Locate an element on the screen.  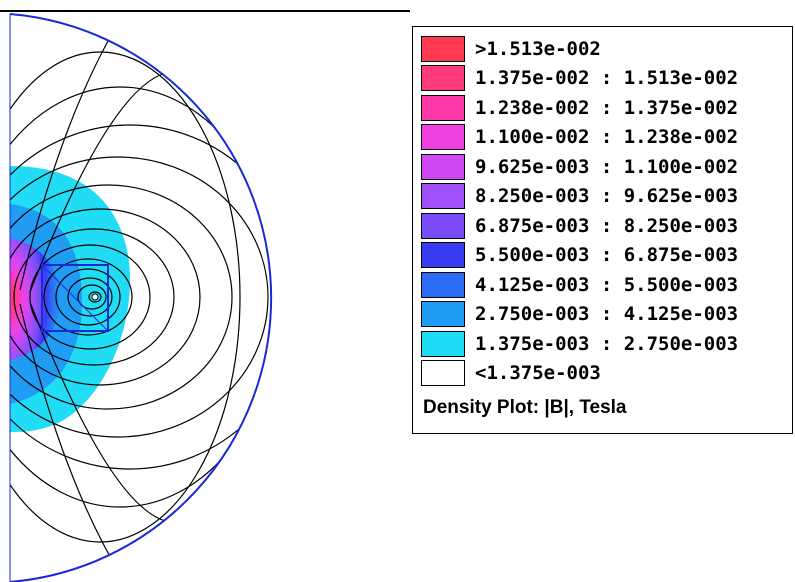
legend-title: Density Plot: |B|, Tesla is located at coordinates (525, 407).